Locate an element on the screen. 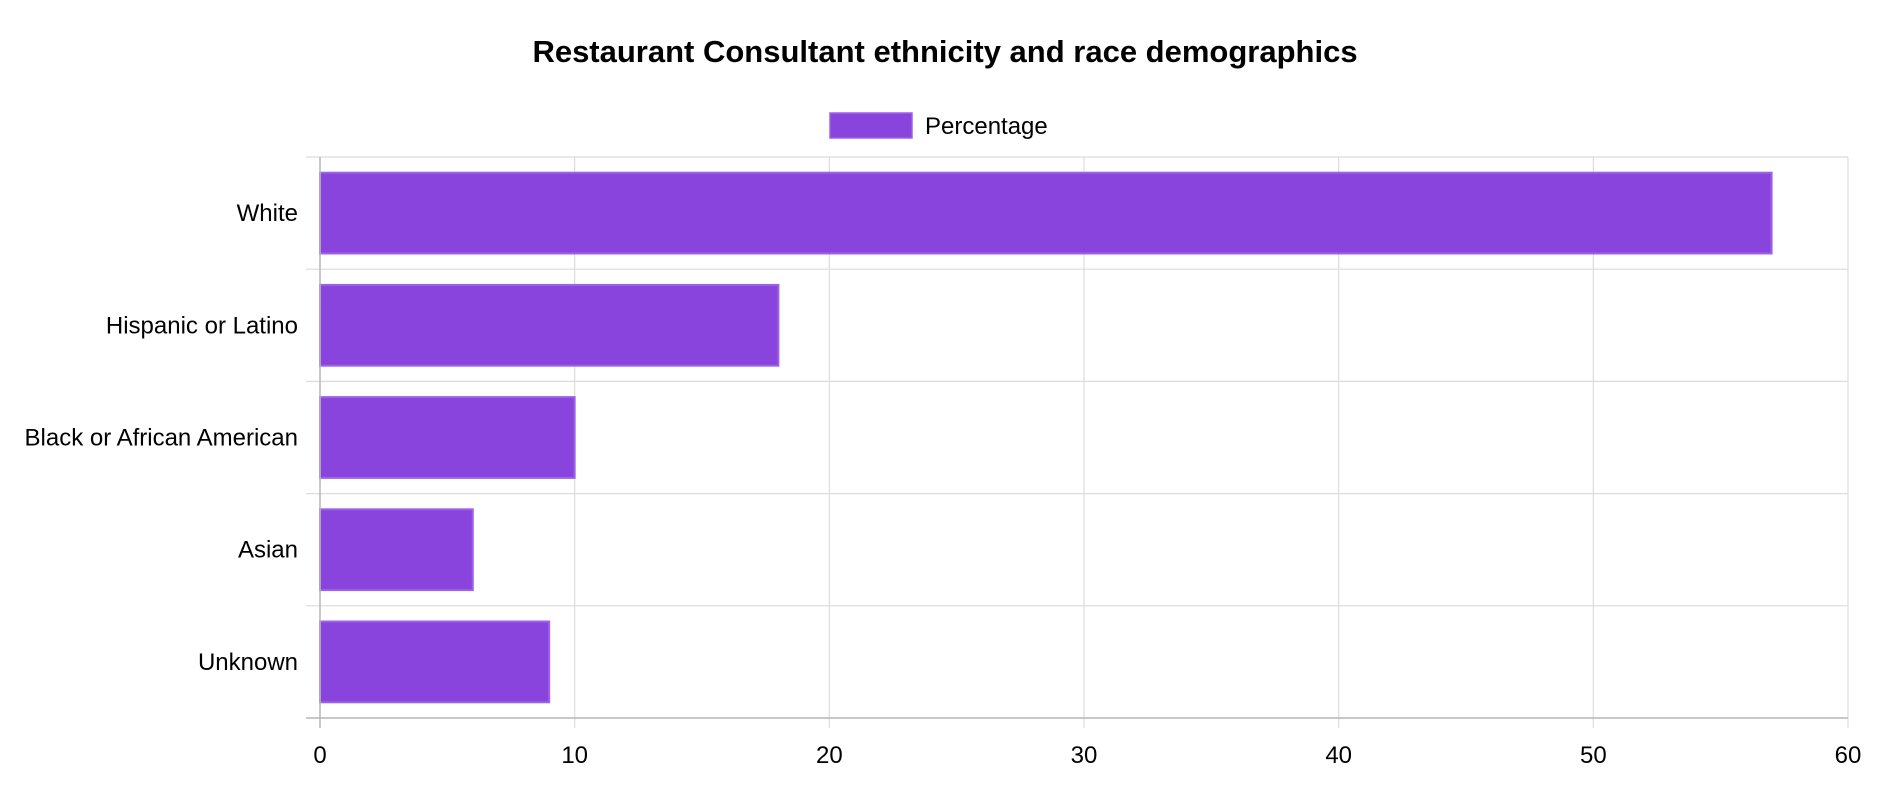  legend-label: Percentage is located at coordinates (986, 126).